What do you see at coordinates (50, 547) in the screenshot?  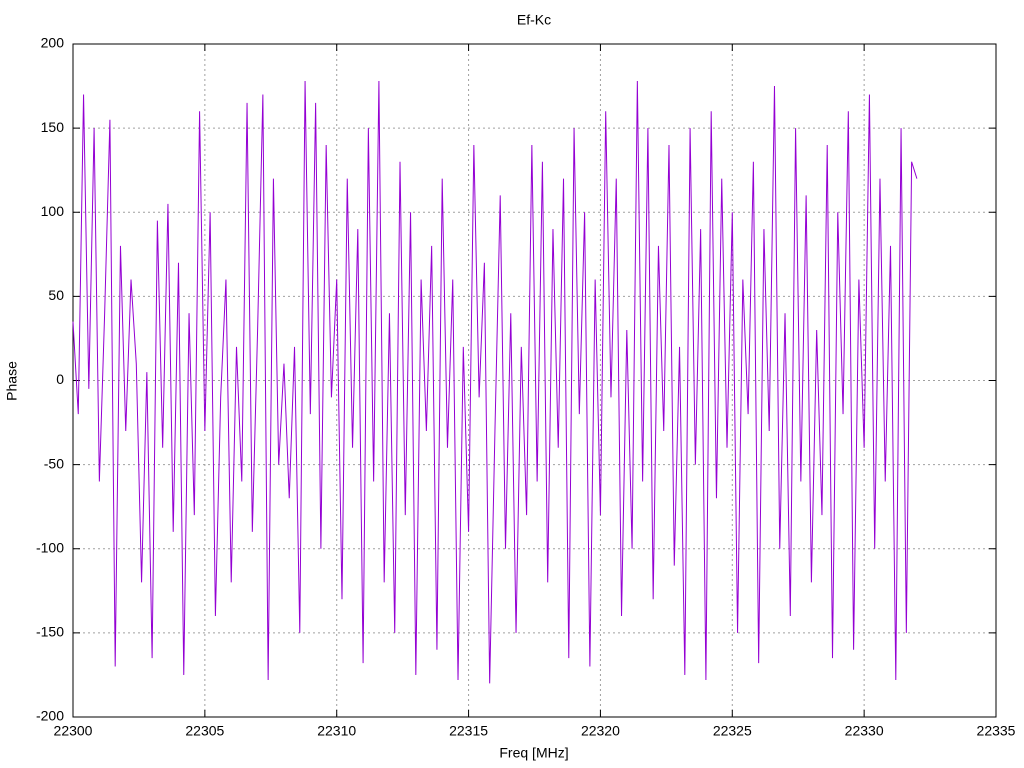 I see `y-tick-label: -100` at bounding box center [50, 547].